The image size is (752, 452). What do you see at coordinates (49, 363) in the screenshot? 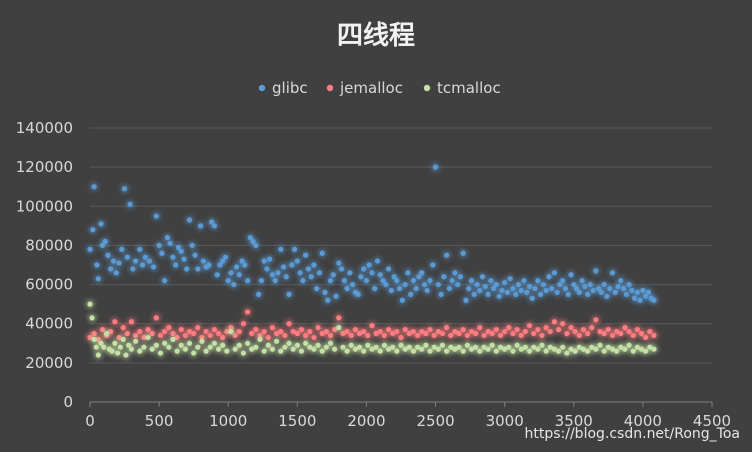
I see `y-tick-label: 20000` at bounding box center [49, 363].